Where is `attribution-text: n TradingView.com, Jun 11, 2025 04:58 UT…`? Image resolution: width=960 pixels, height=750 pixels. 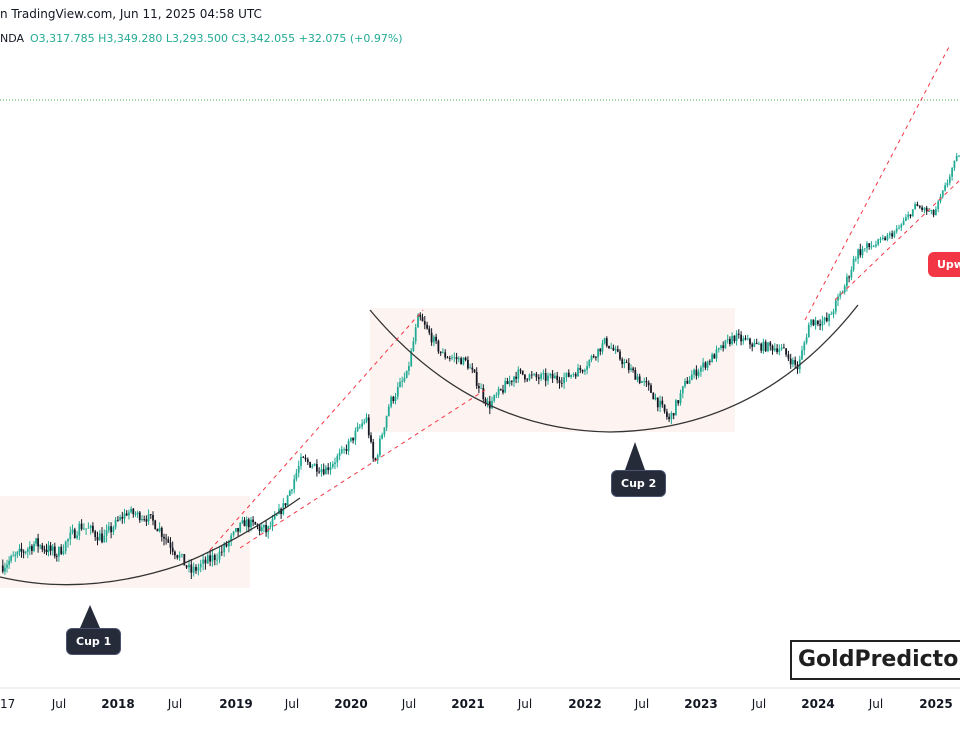
attribution-text: n TradingView.com, Jun 11, 2025 04:58 UT… is located at coordinates (131, 14).